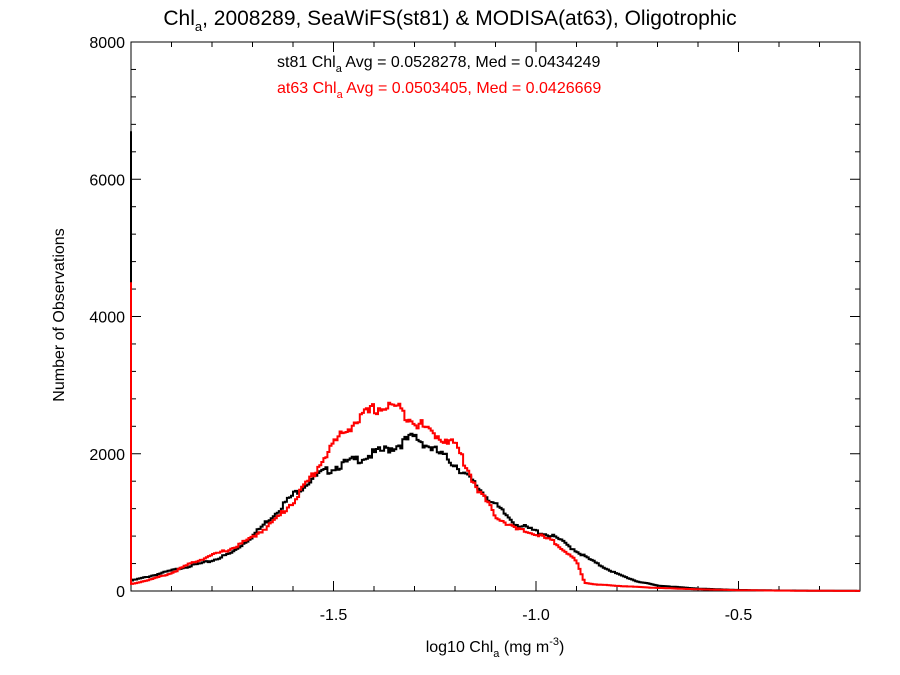 This screenshot has width=900, height=675. I want to click on y-tick-label: 2000, so click(107, 455).